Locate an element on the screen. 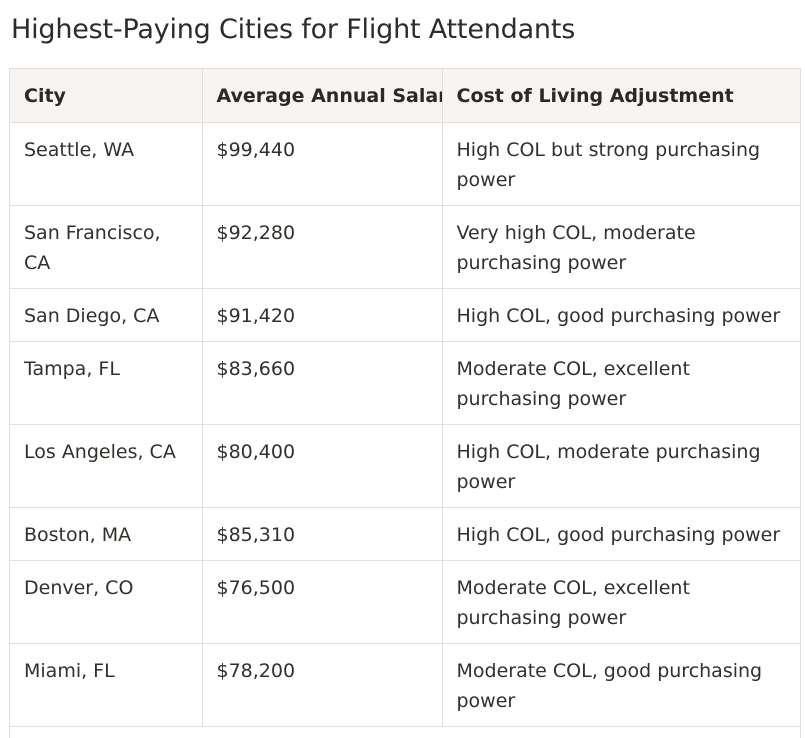 The width and height of the screenshot is (805, 738). cell-city: Boston, MA is located at coordinates (106, 534).